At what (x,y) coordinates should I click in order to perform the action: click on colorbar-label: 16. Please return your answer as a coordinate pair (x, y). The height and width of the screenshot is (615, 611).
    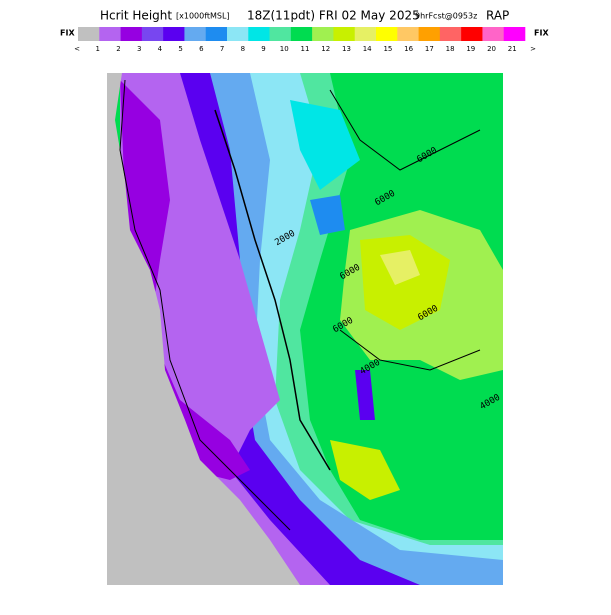
    Looking at the image, I should click on (408, 49).